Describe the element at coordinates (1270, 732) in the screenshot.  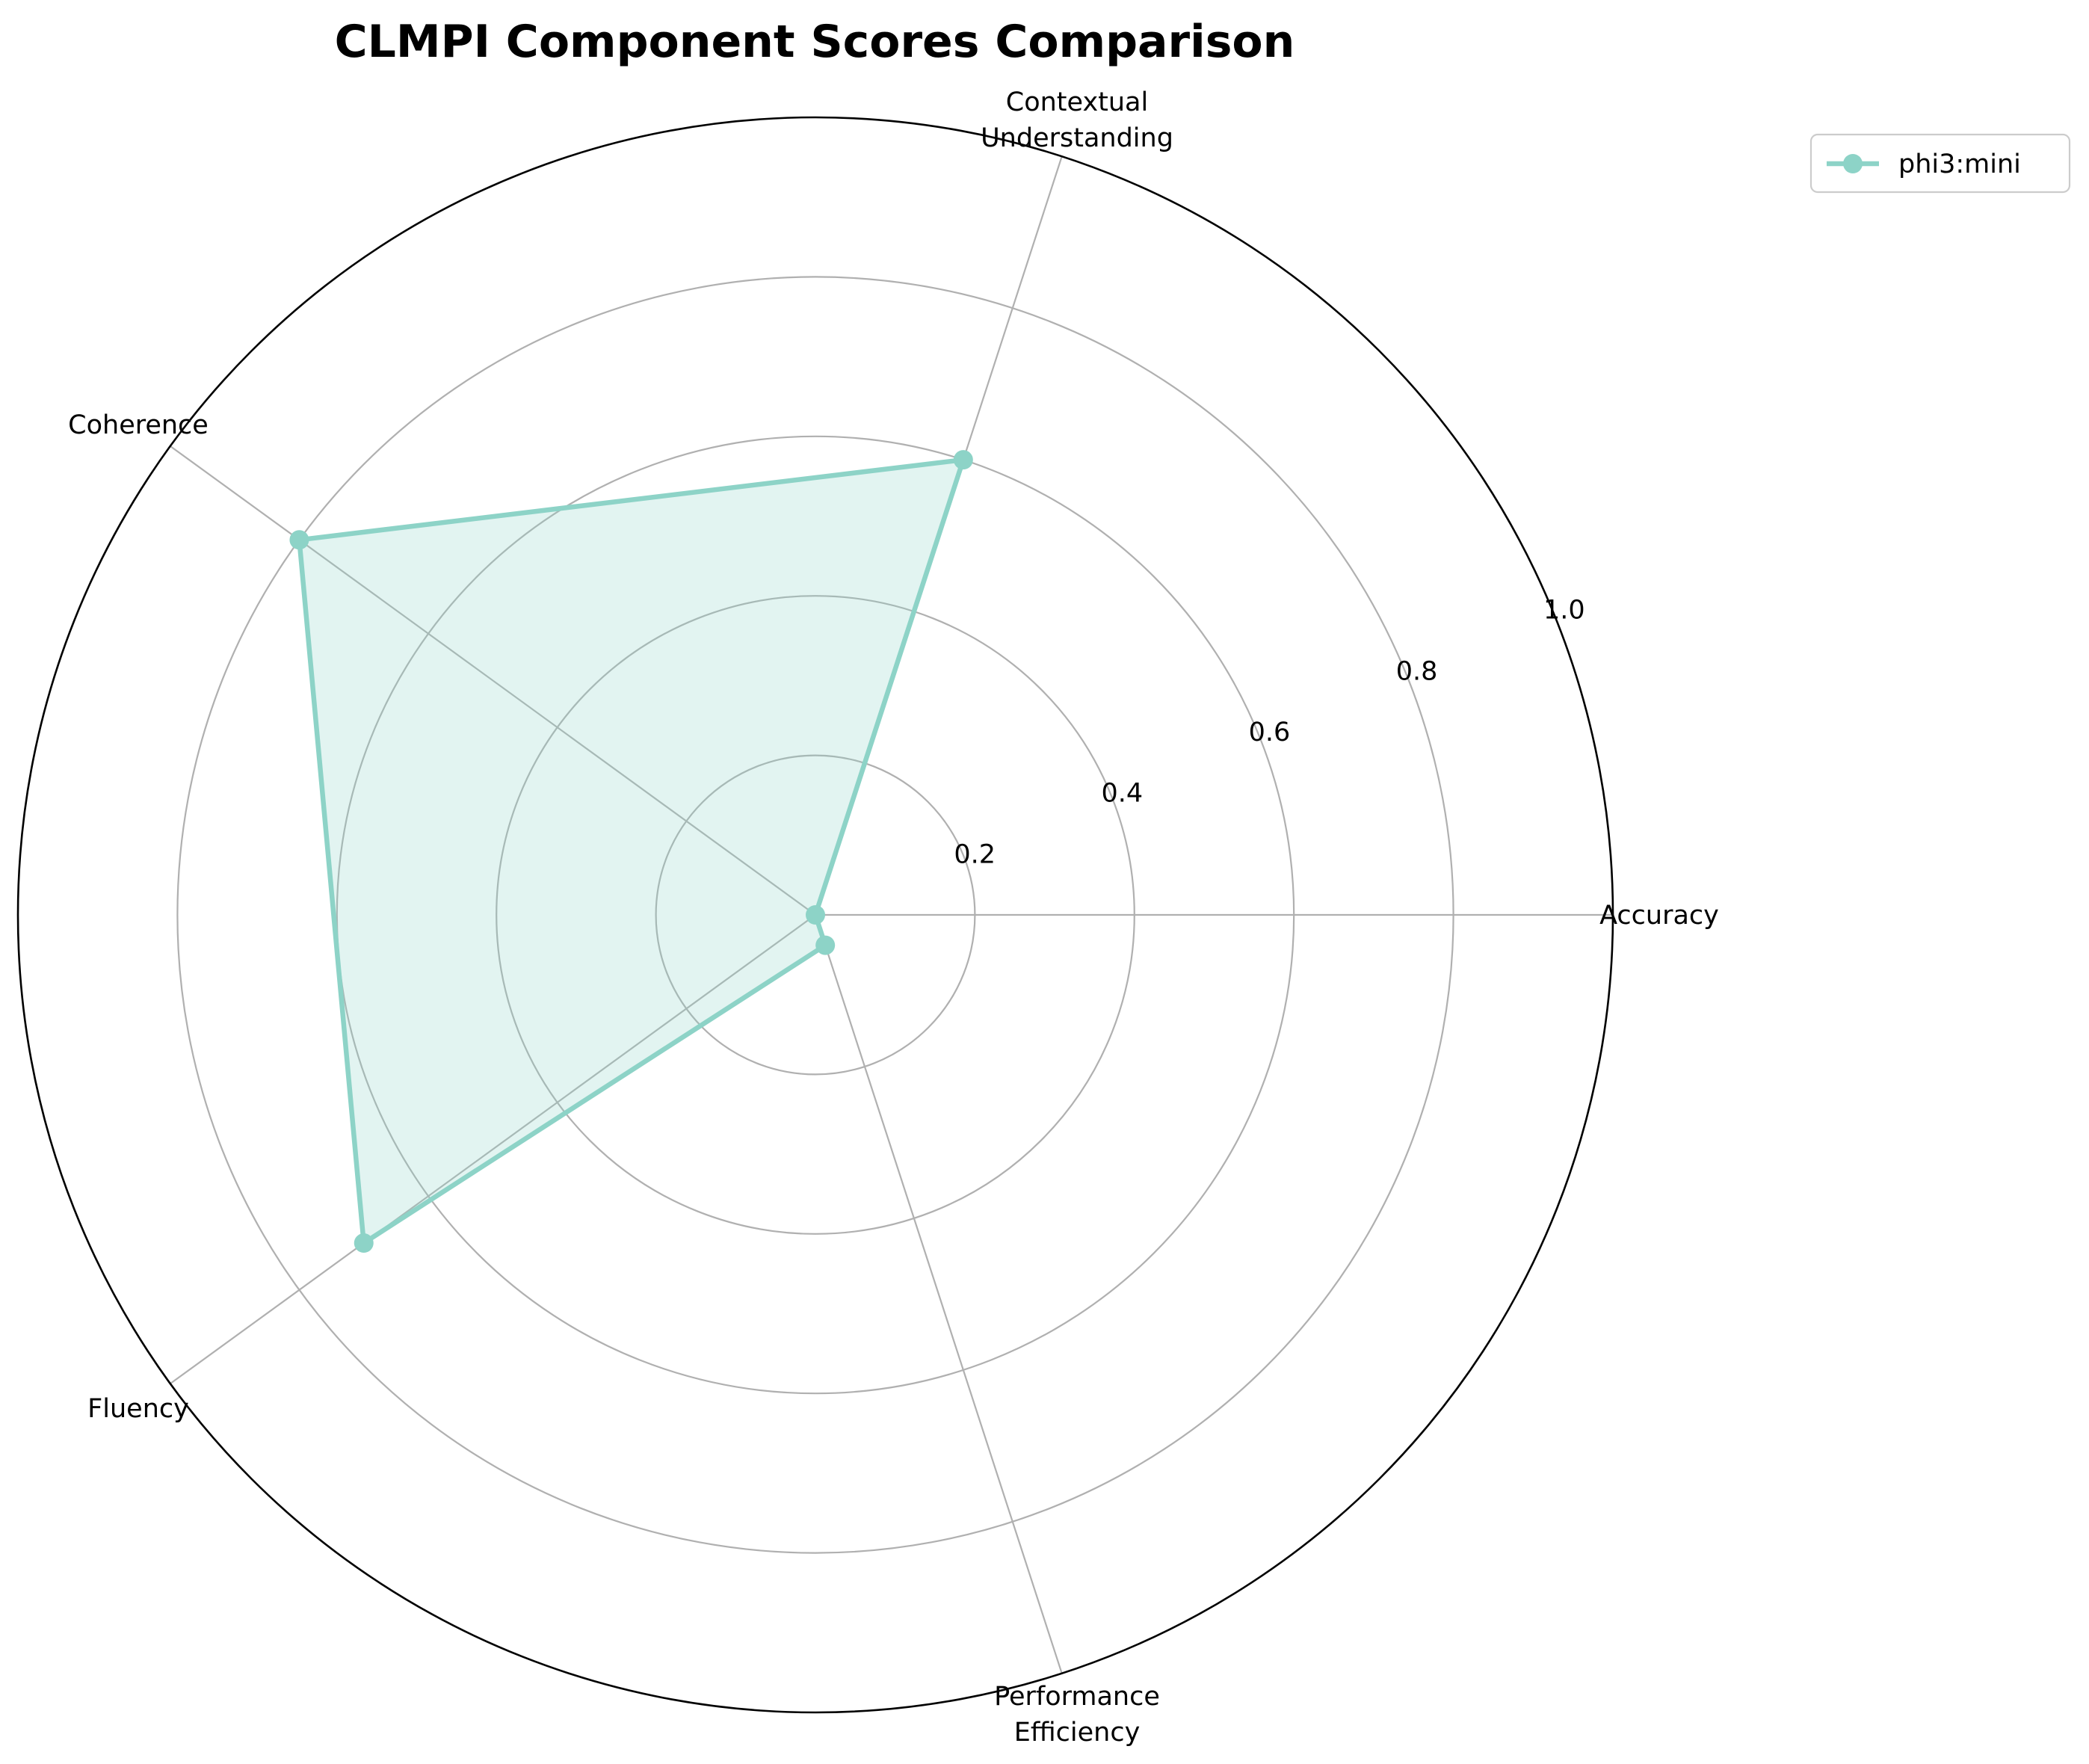
I see `r-tick-label: 0.6` at that location.